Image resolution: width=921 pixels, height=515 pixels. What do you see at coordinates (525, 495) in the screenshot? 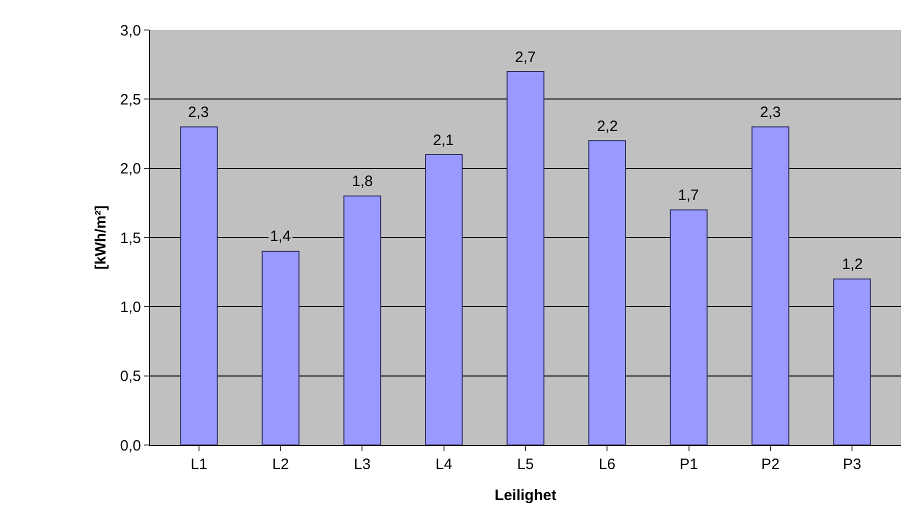
I see `x-axis-title: Leilighet` at bounding box center [525, 495].